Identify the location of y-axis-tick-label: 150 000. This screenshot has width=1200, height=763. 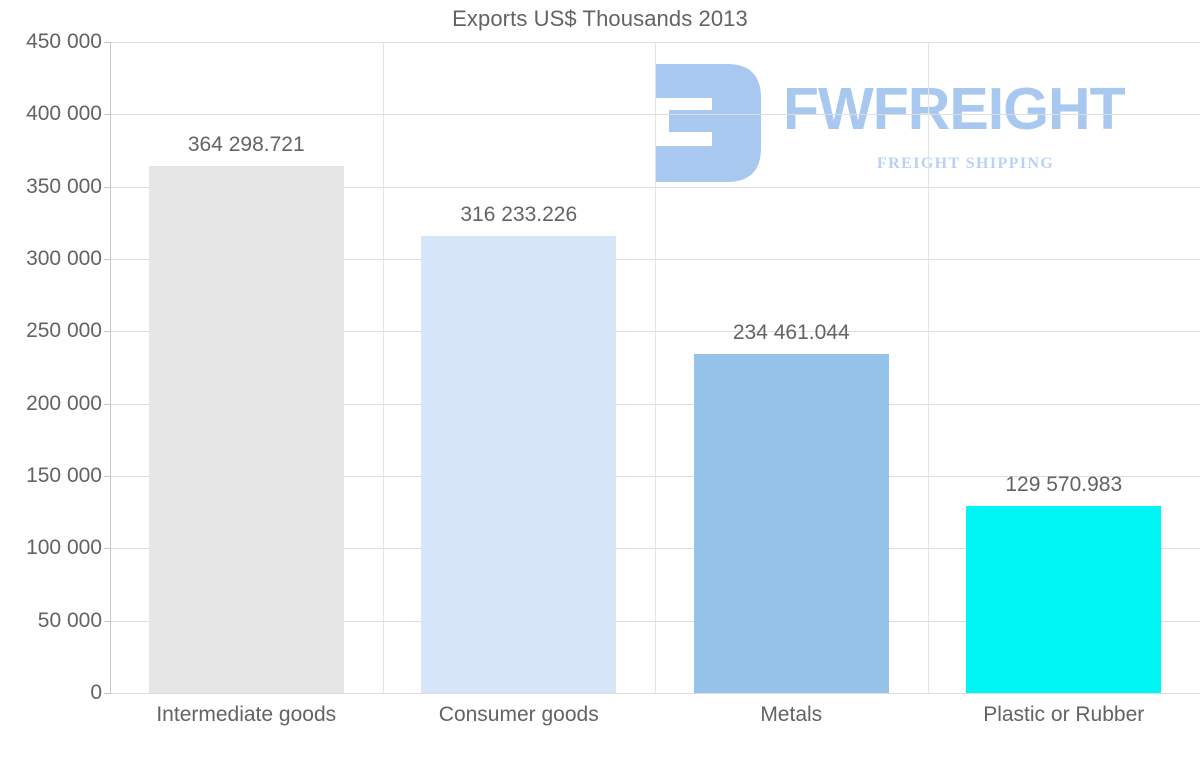
(64, 475).